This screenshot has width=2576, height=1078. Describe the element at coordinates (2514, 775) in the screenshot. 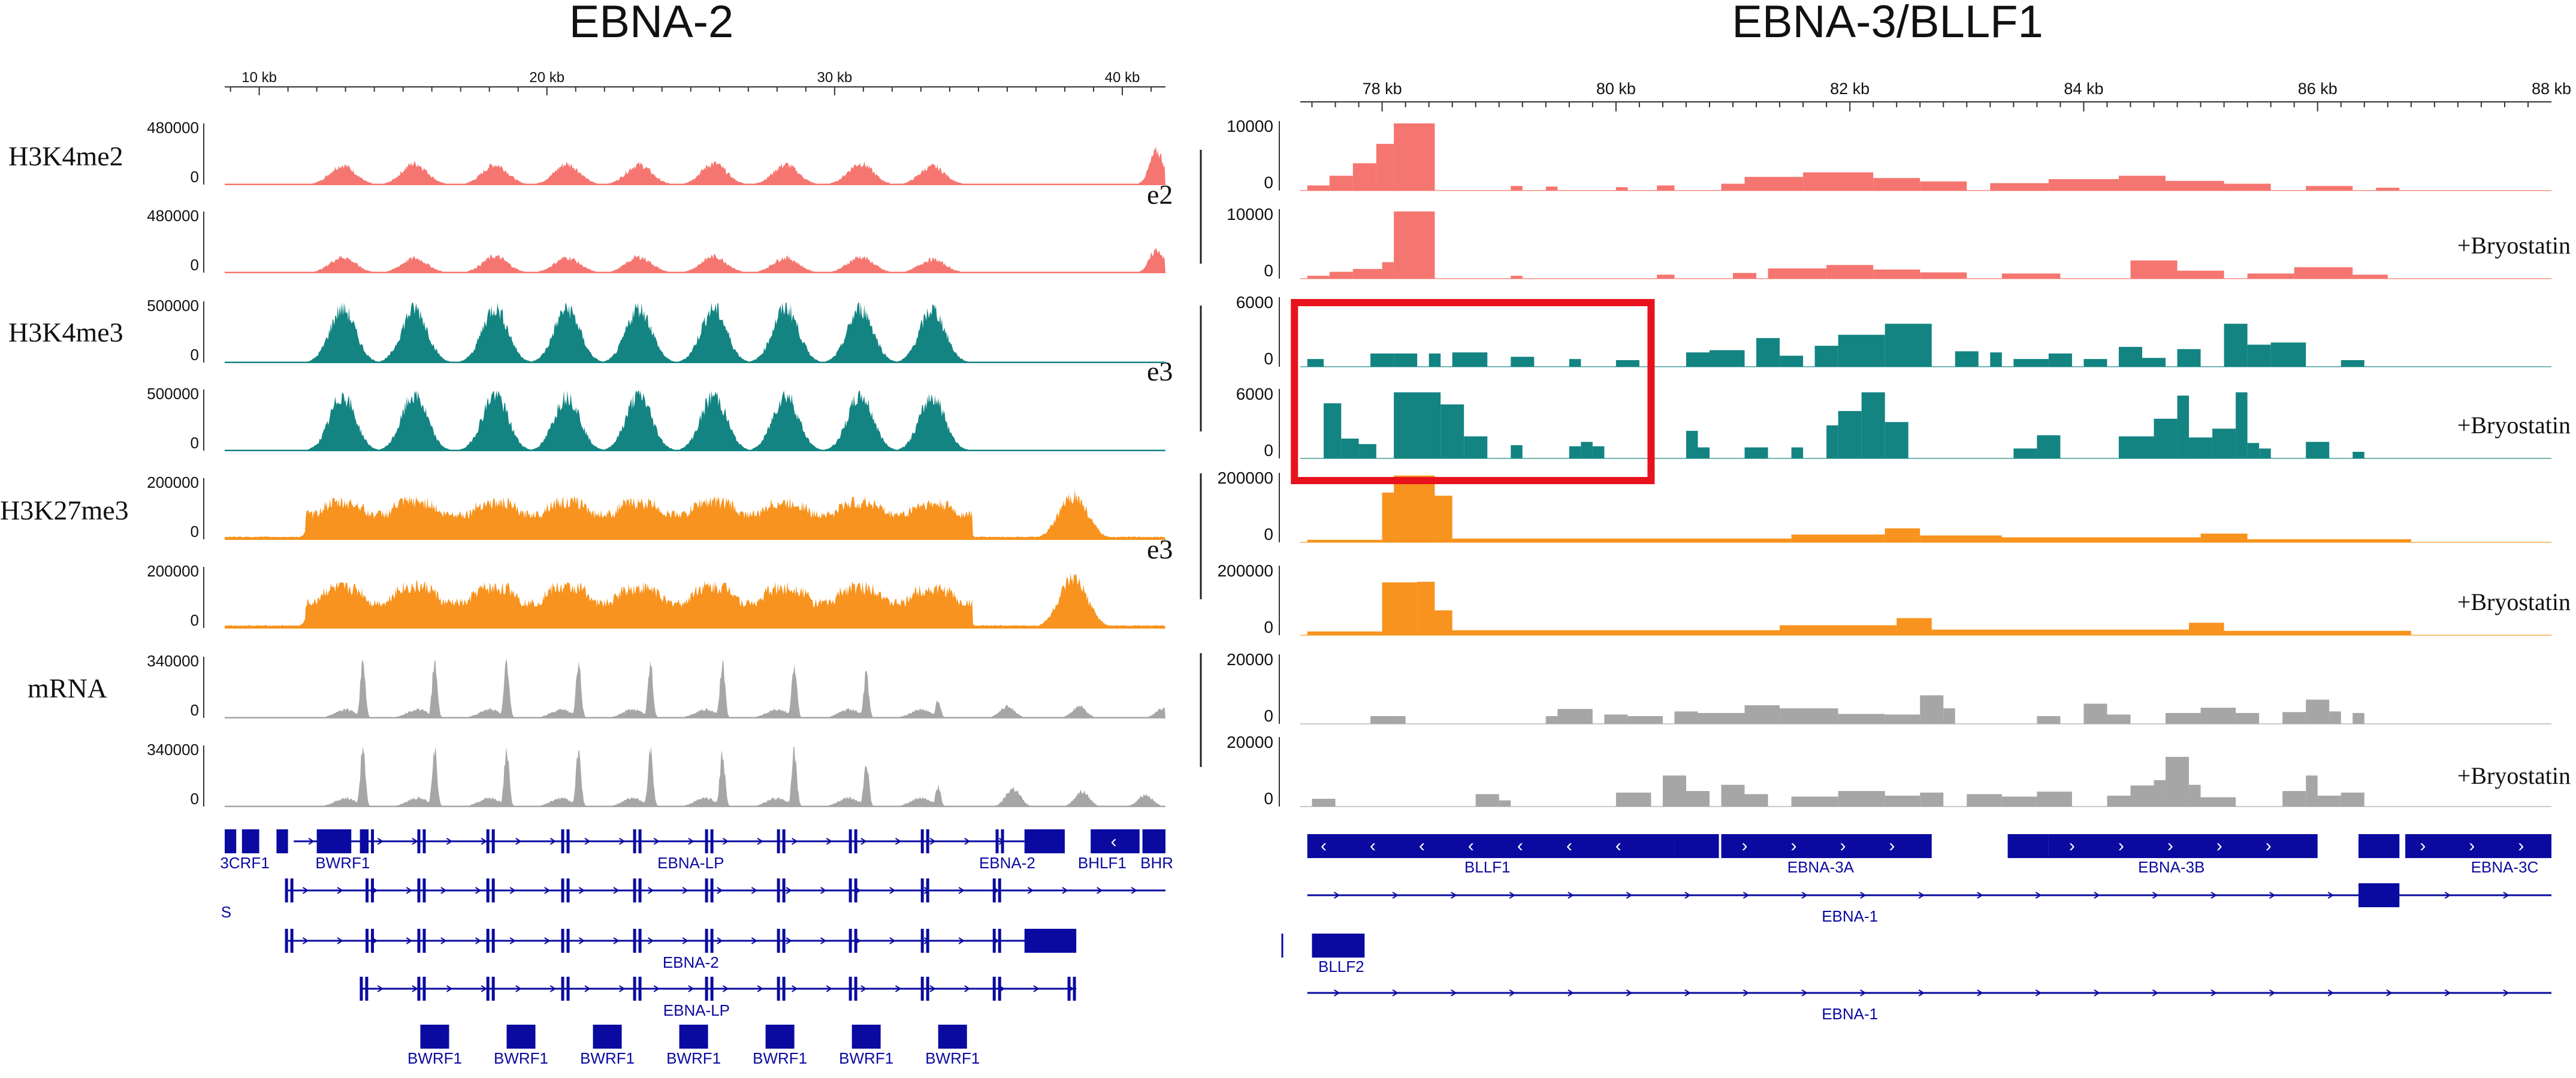

I see `condition-label: +Bryostatin` at that location.